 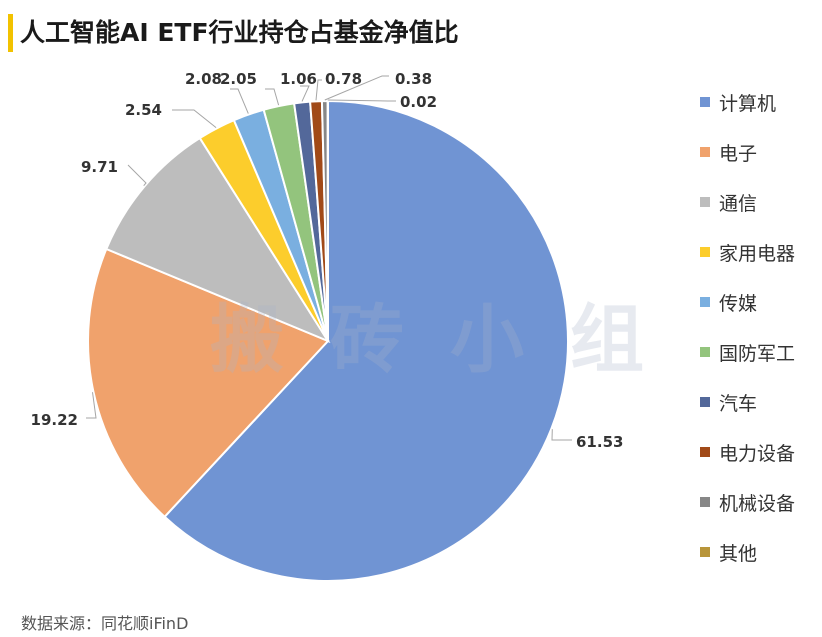 I want to click on legend-label: 其他, so click(x=738, y=553).